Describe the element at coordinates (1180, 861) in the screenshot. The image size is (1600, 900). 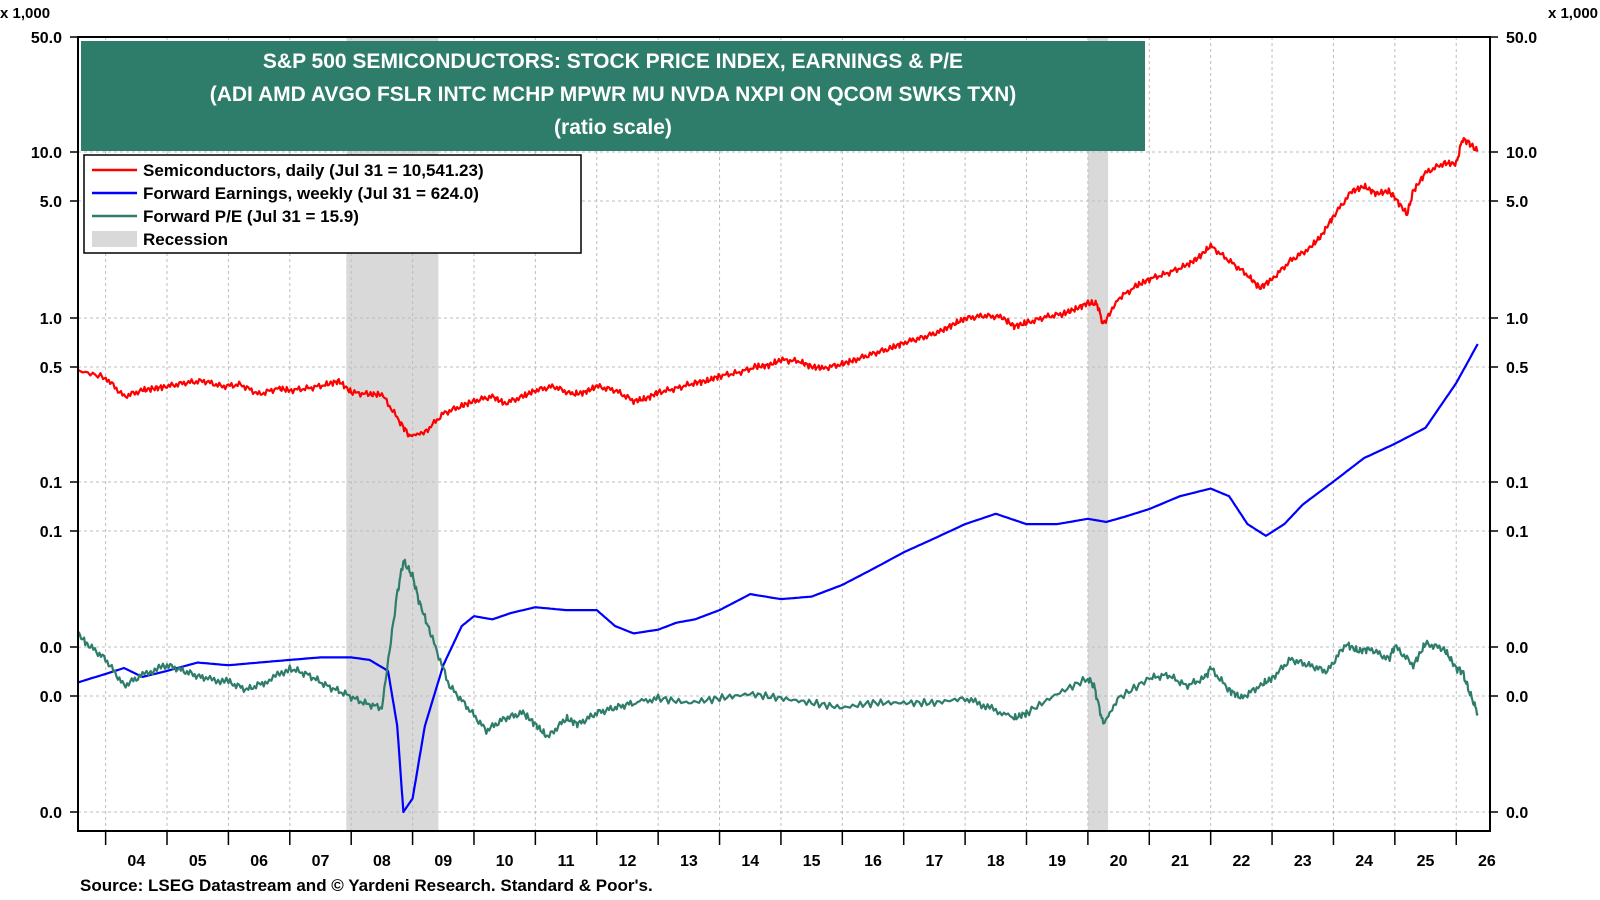
I see `x-tick-label: 21` at that location.